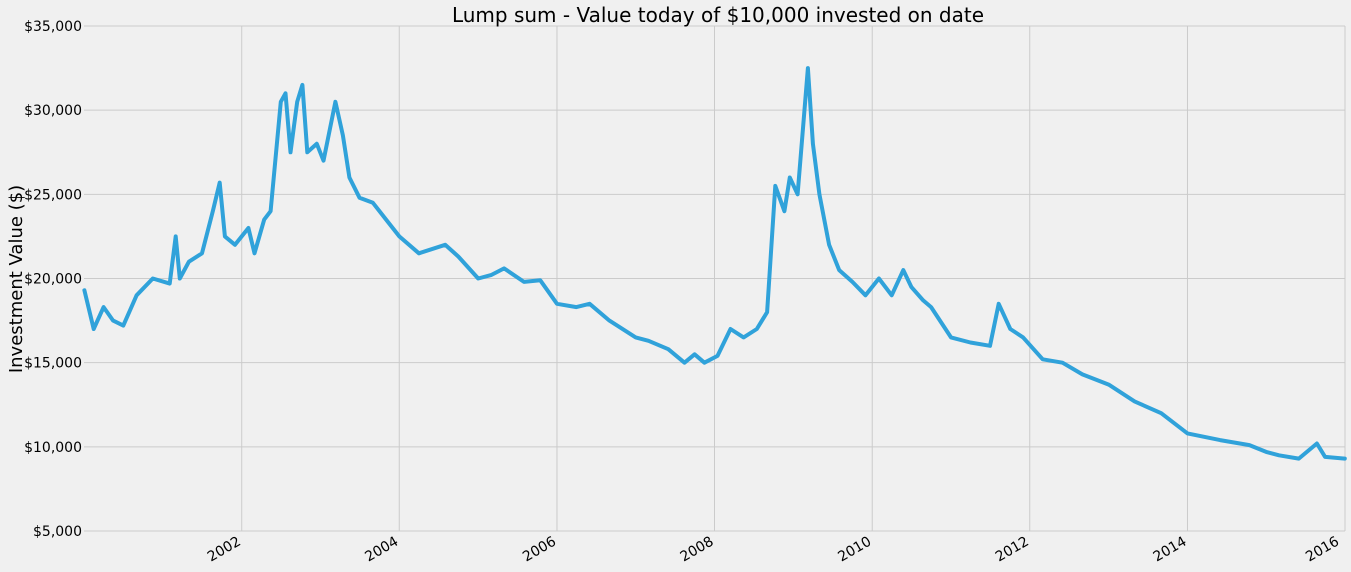  Describe the element at coordinates (697, 550) in the screenshot. I see `x-tick-label: 2008` at that location.